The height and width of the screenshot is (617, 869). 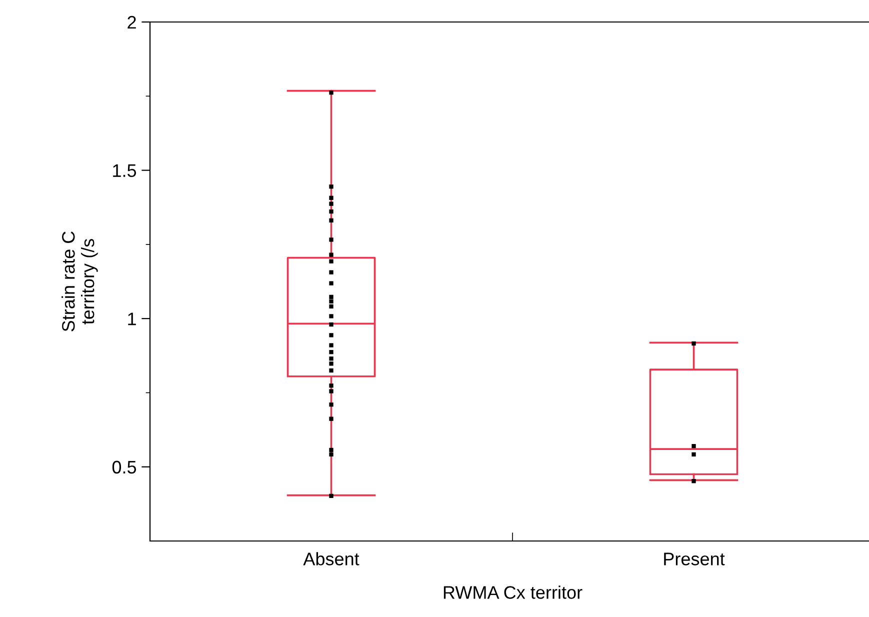 I want to click on y-tick-label: 1, so click(x=132, y=319).